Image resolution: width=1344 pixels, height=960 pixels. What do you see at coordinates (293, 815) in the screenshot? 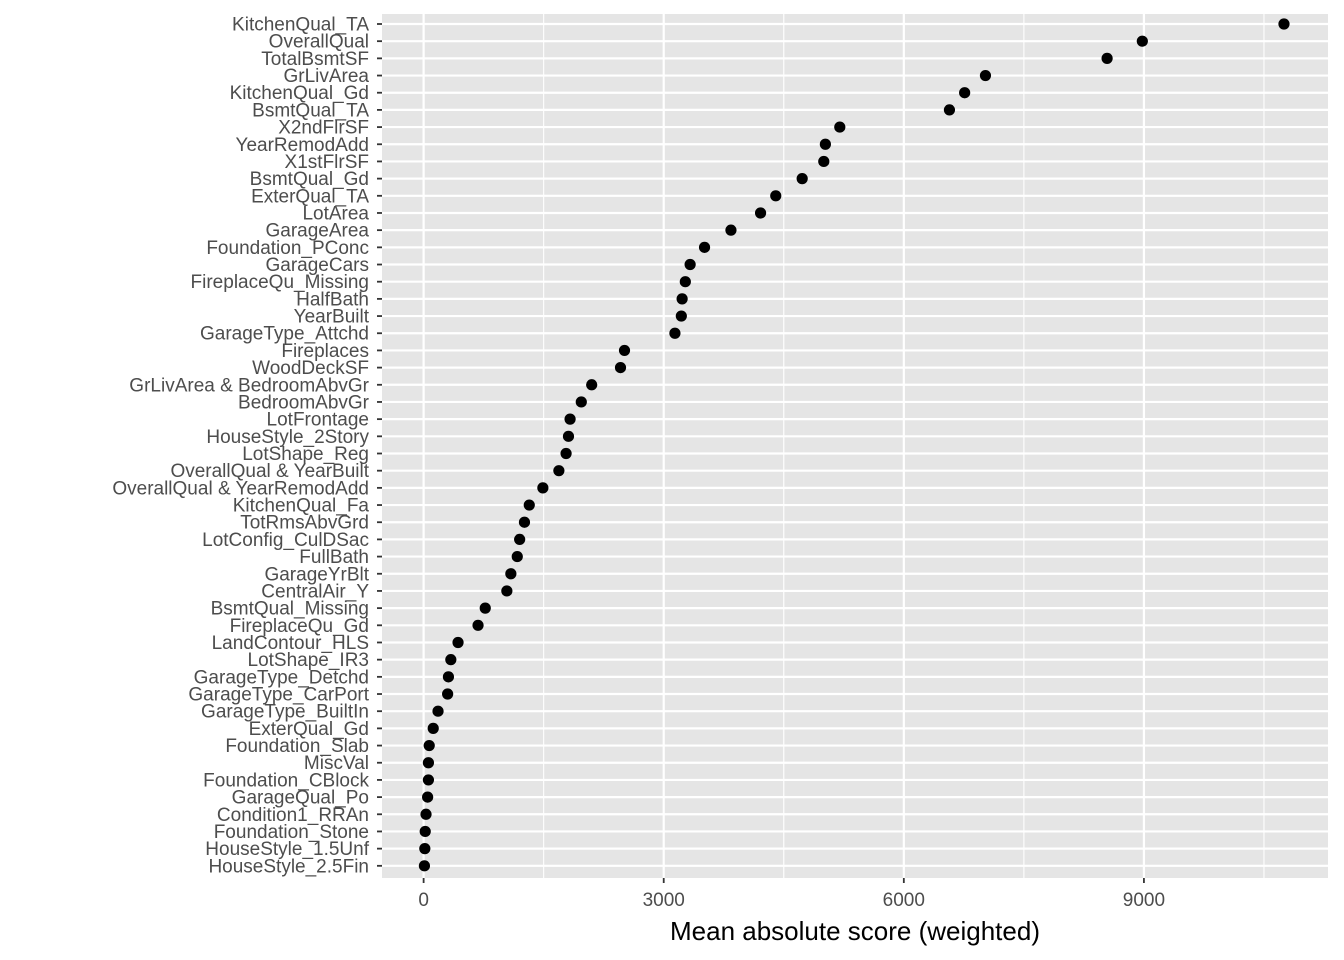
I see `y-tick-label: Condition1_RRAn` at bounding box center [293, 815].